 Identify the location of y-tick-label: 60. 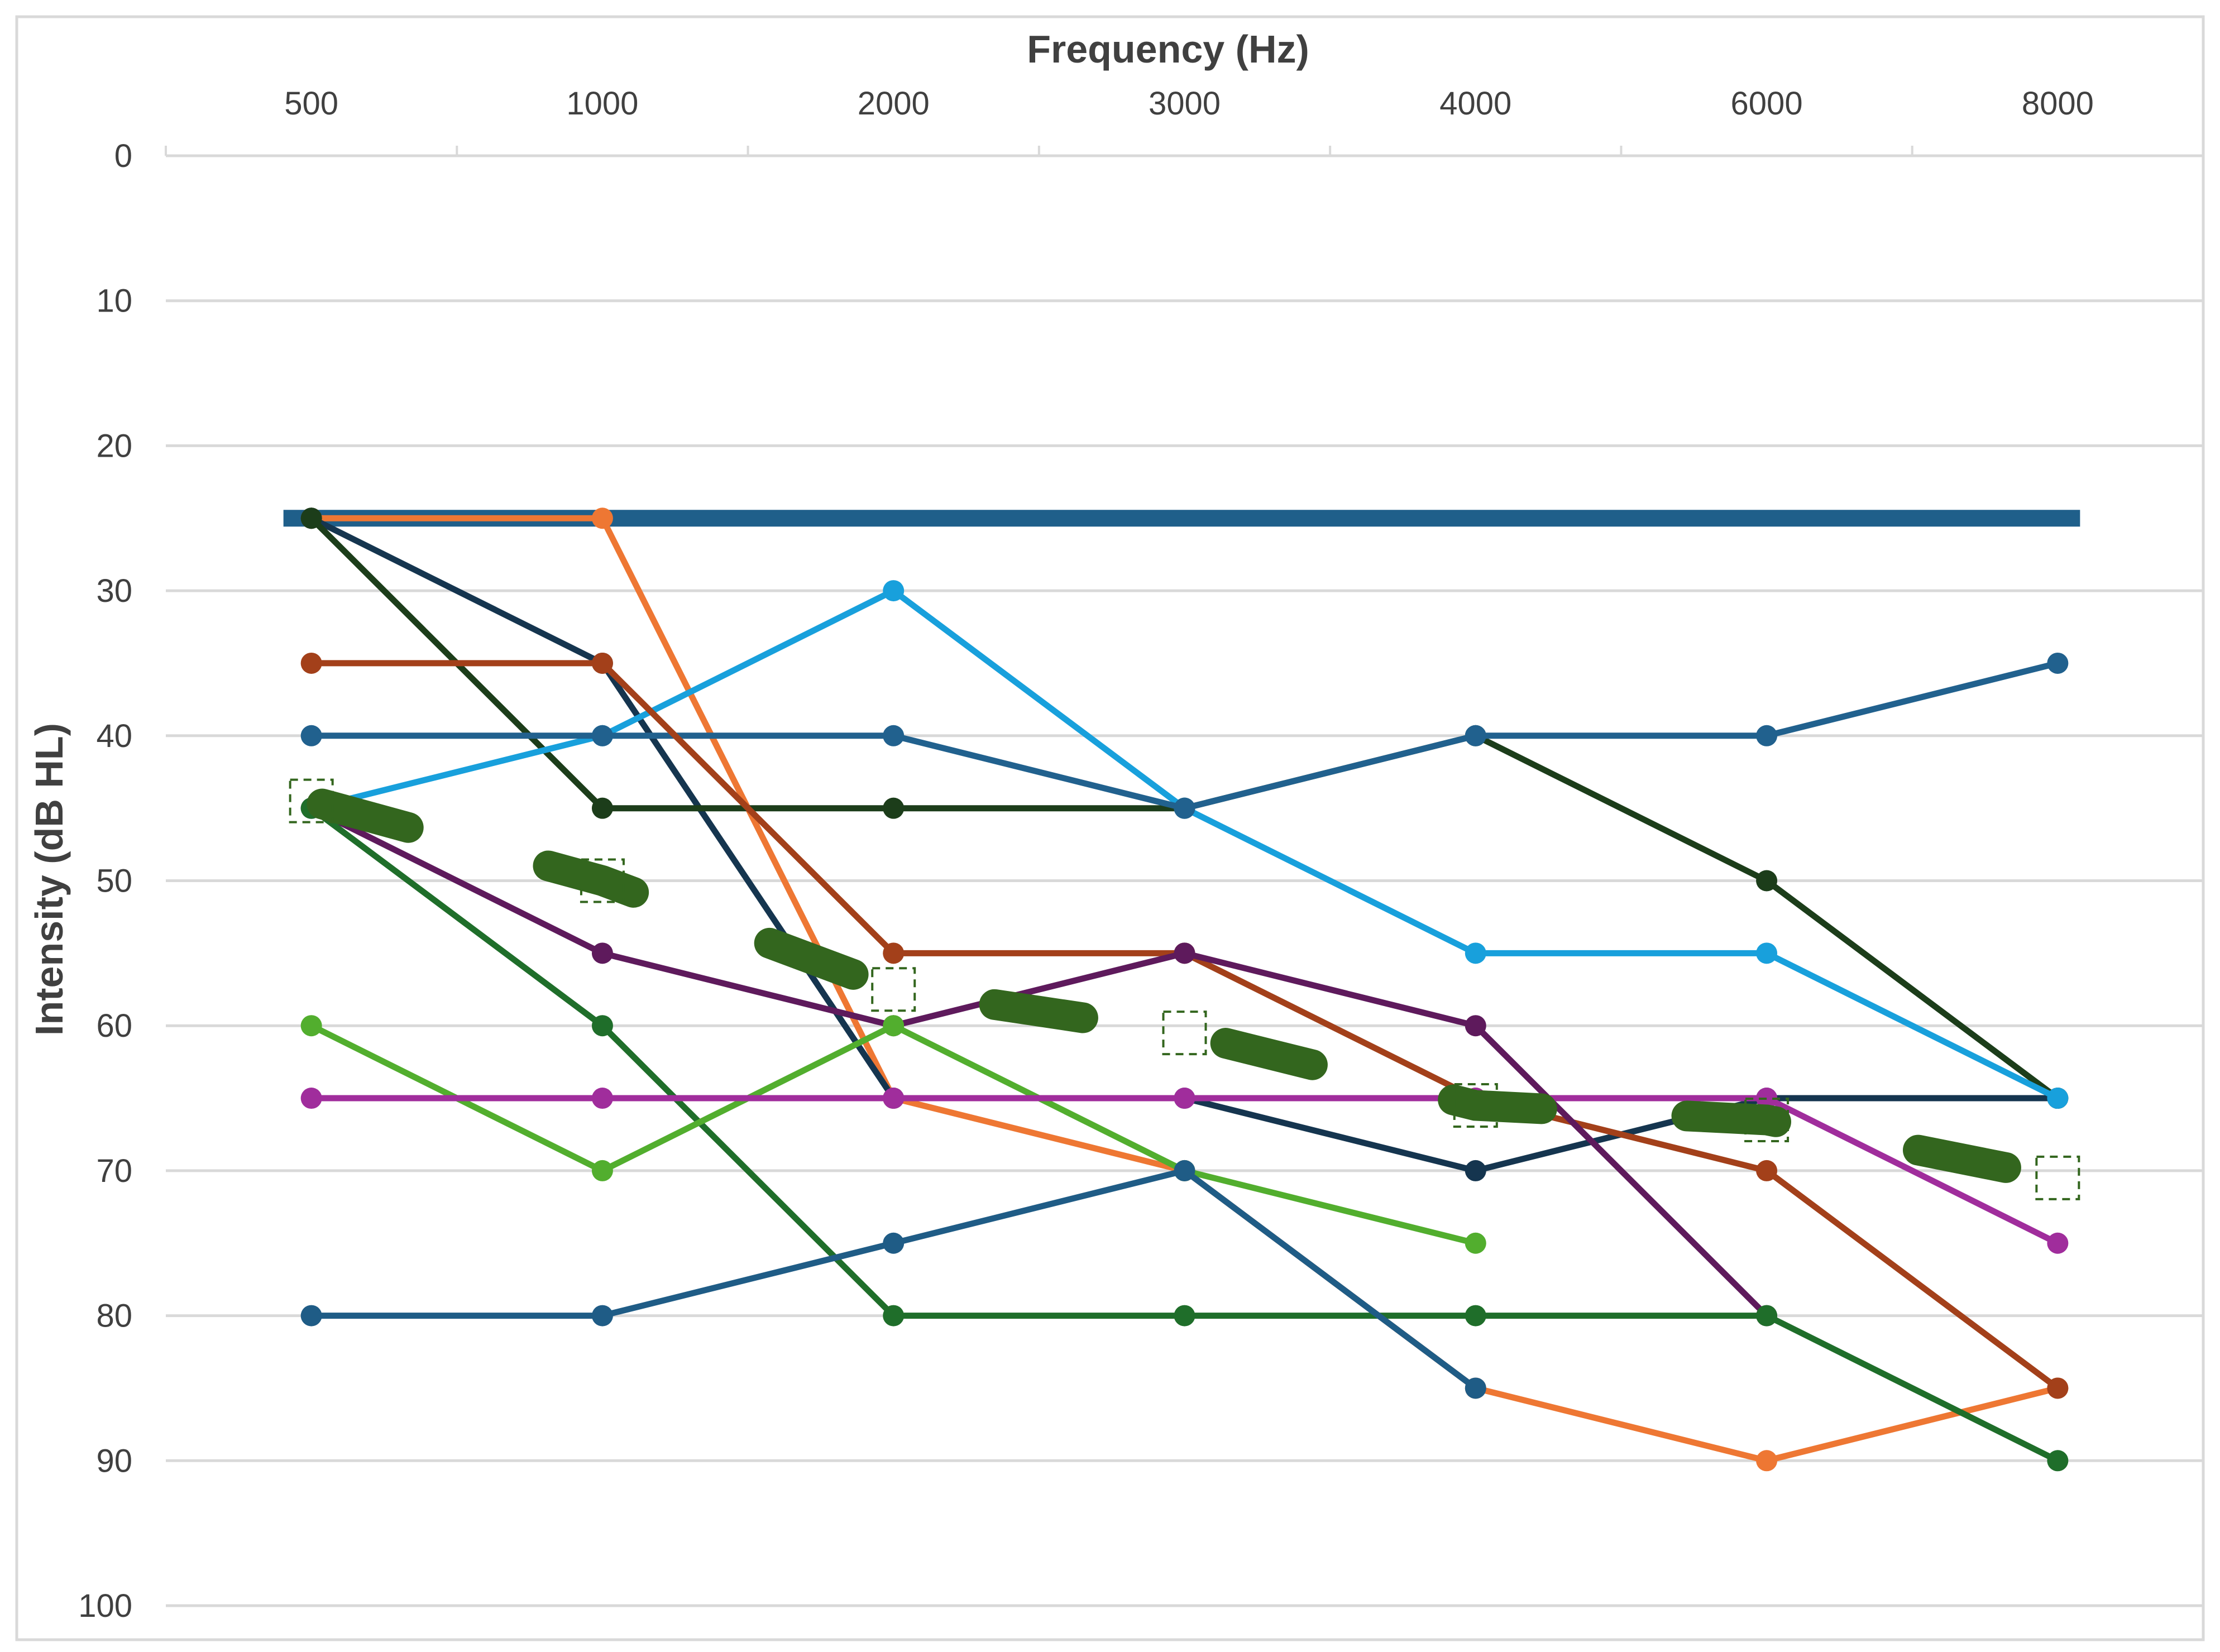
(114, 1026).